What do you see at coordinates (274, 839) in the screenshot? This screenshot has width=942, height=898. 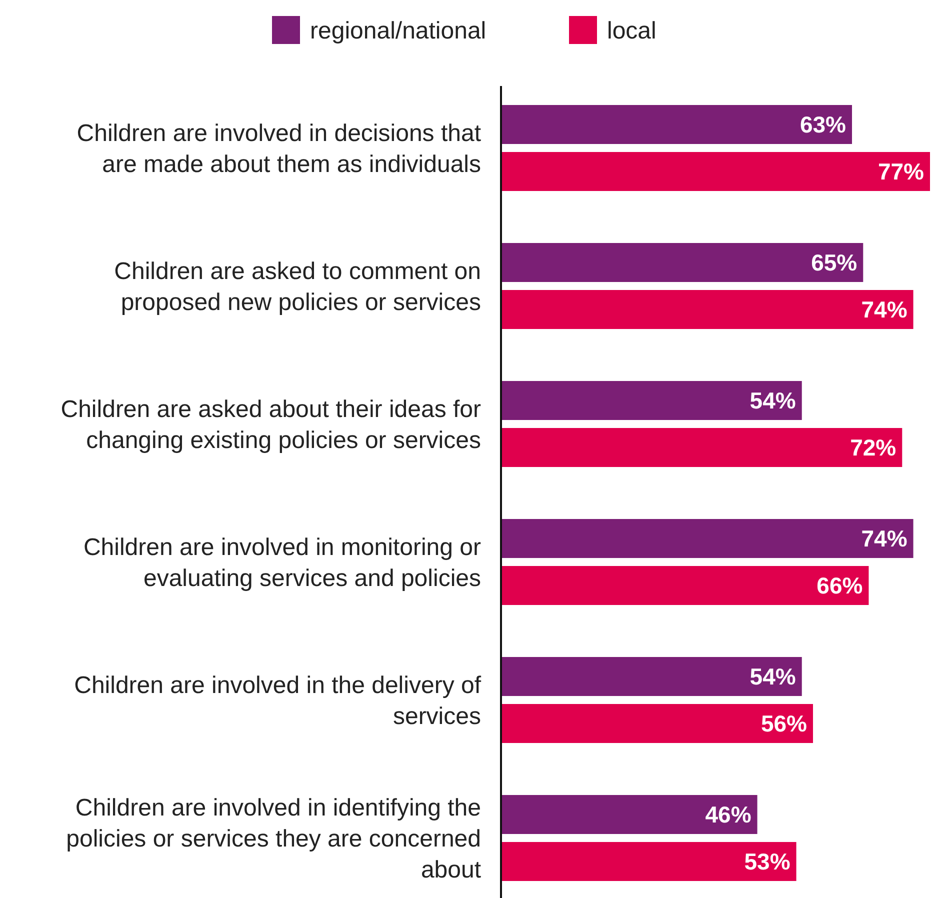 I see `y-tick-label: Children are involved in identifying the policies or services they are concerned about` at bounding box center [274, 839].